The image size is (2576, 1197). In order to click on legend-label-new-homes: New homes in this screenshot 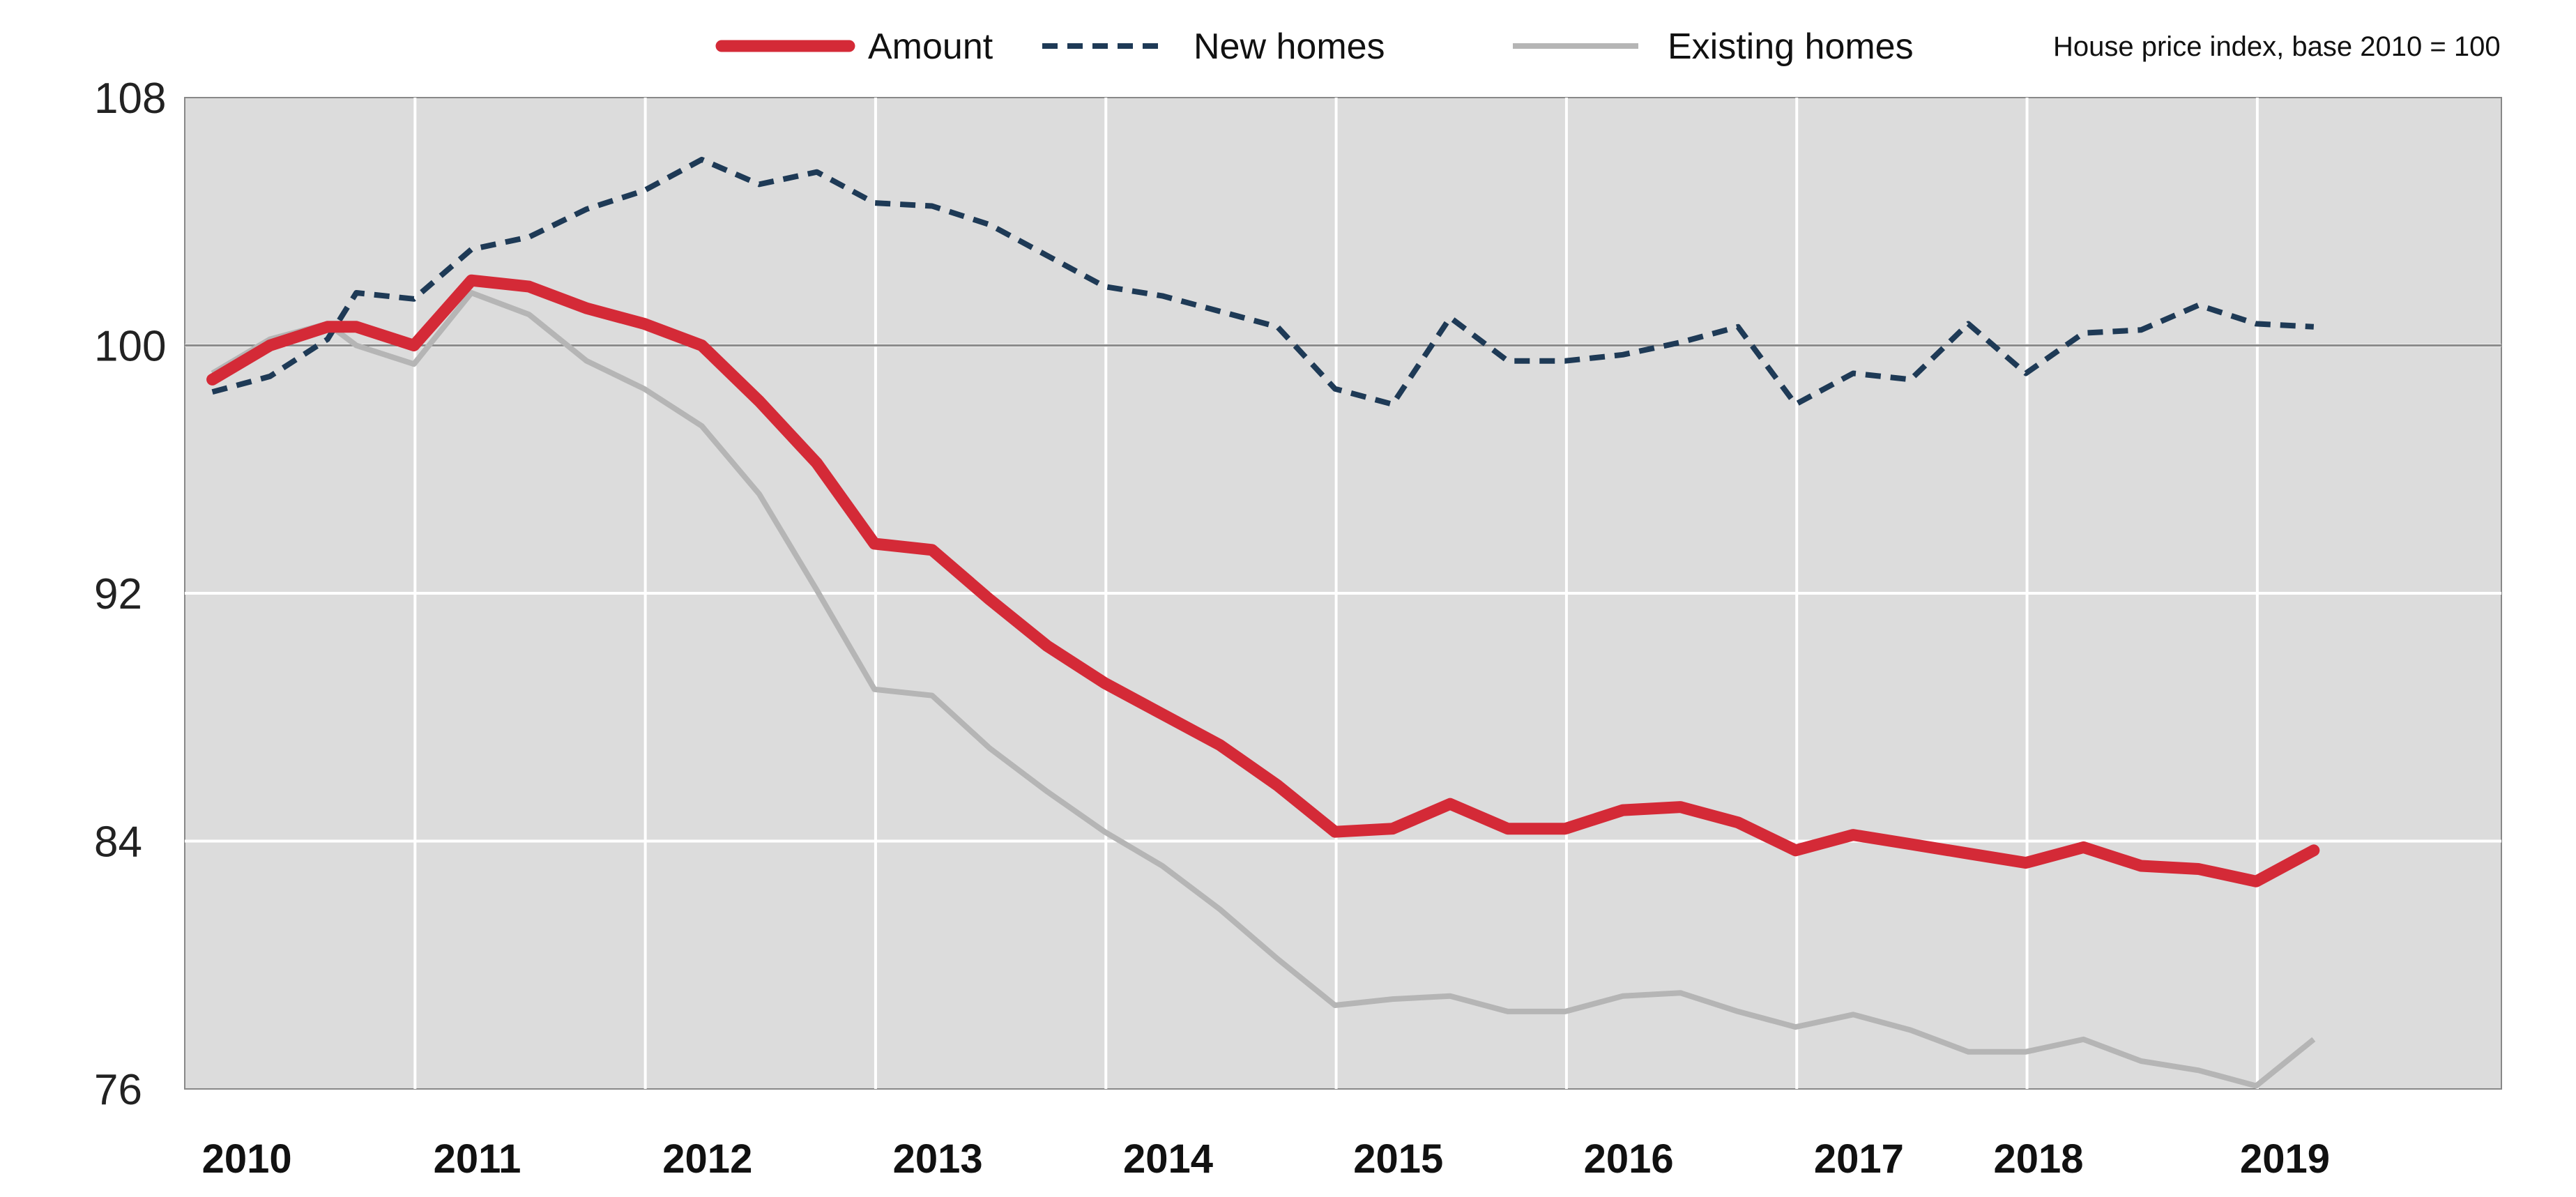, I will do `click(1290, 46)`.